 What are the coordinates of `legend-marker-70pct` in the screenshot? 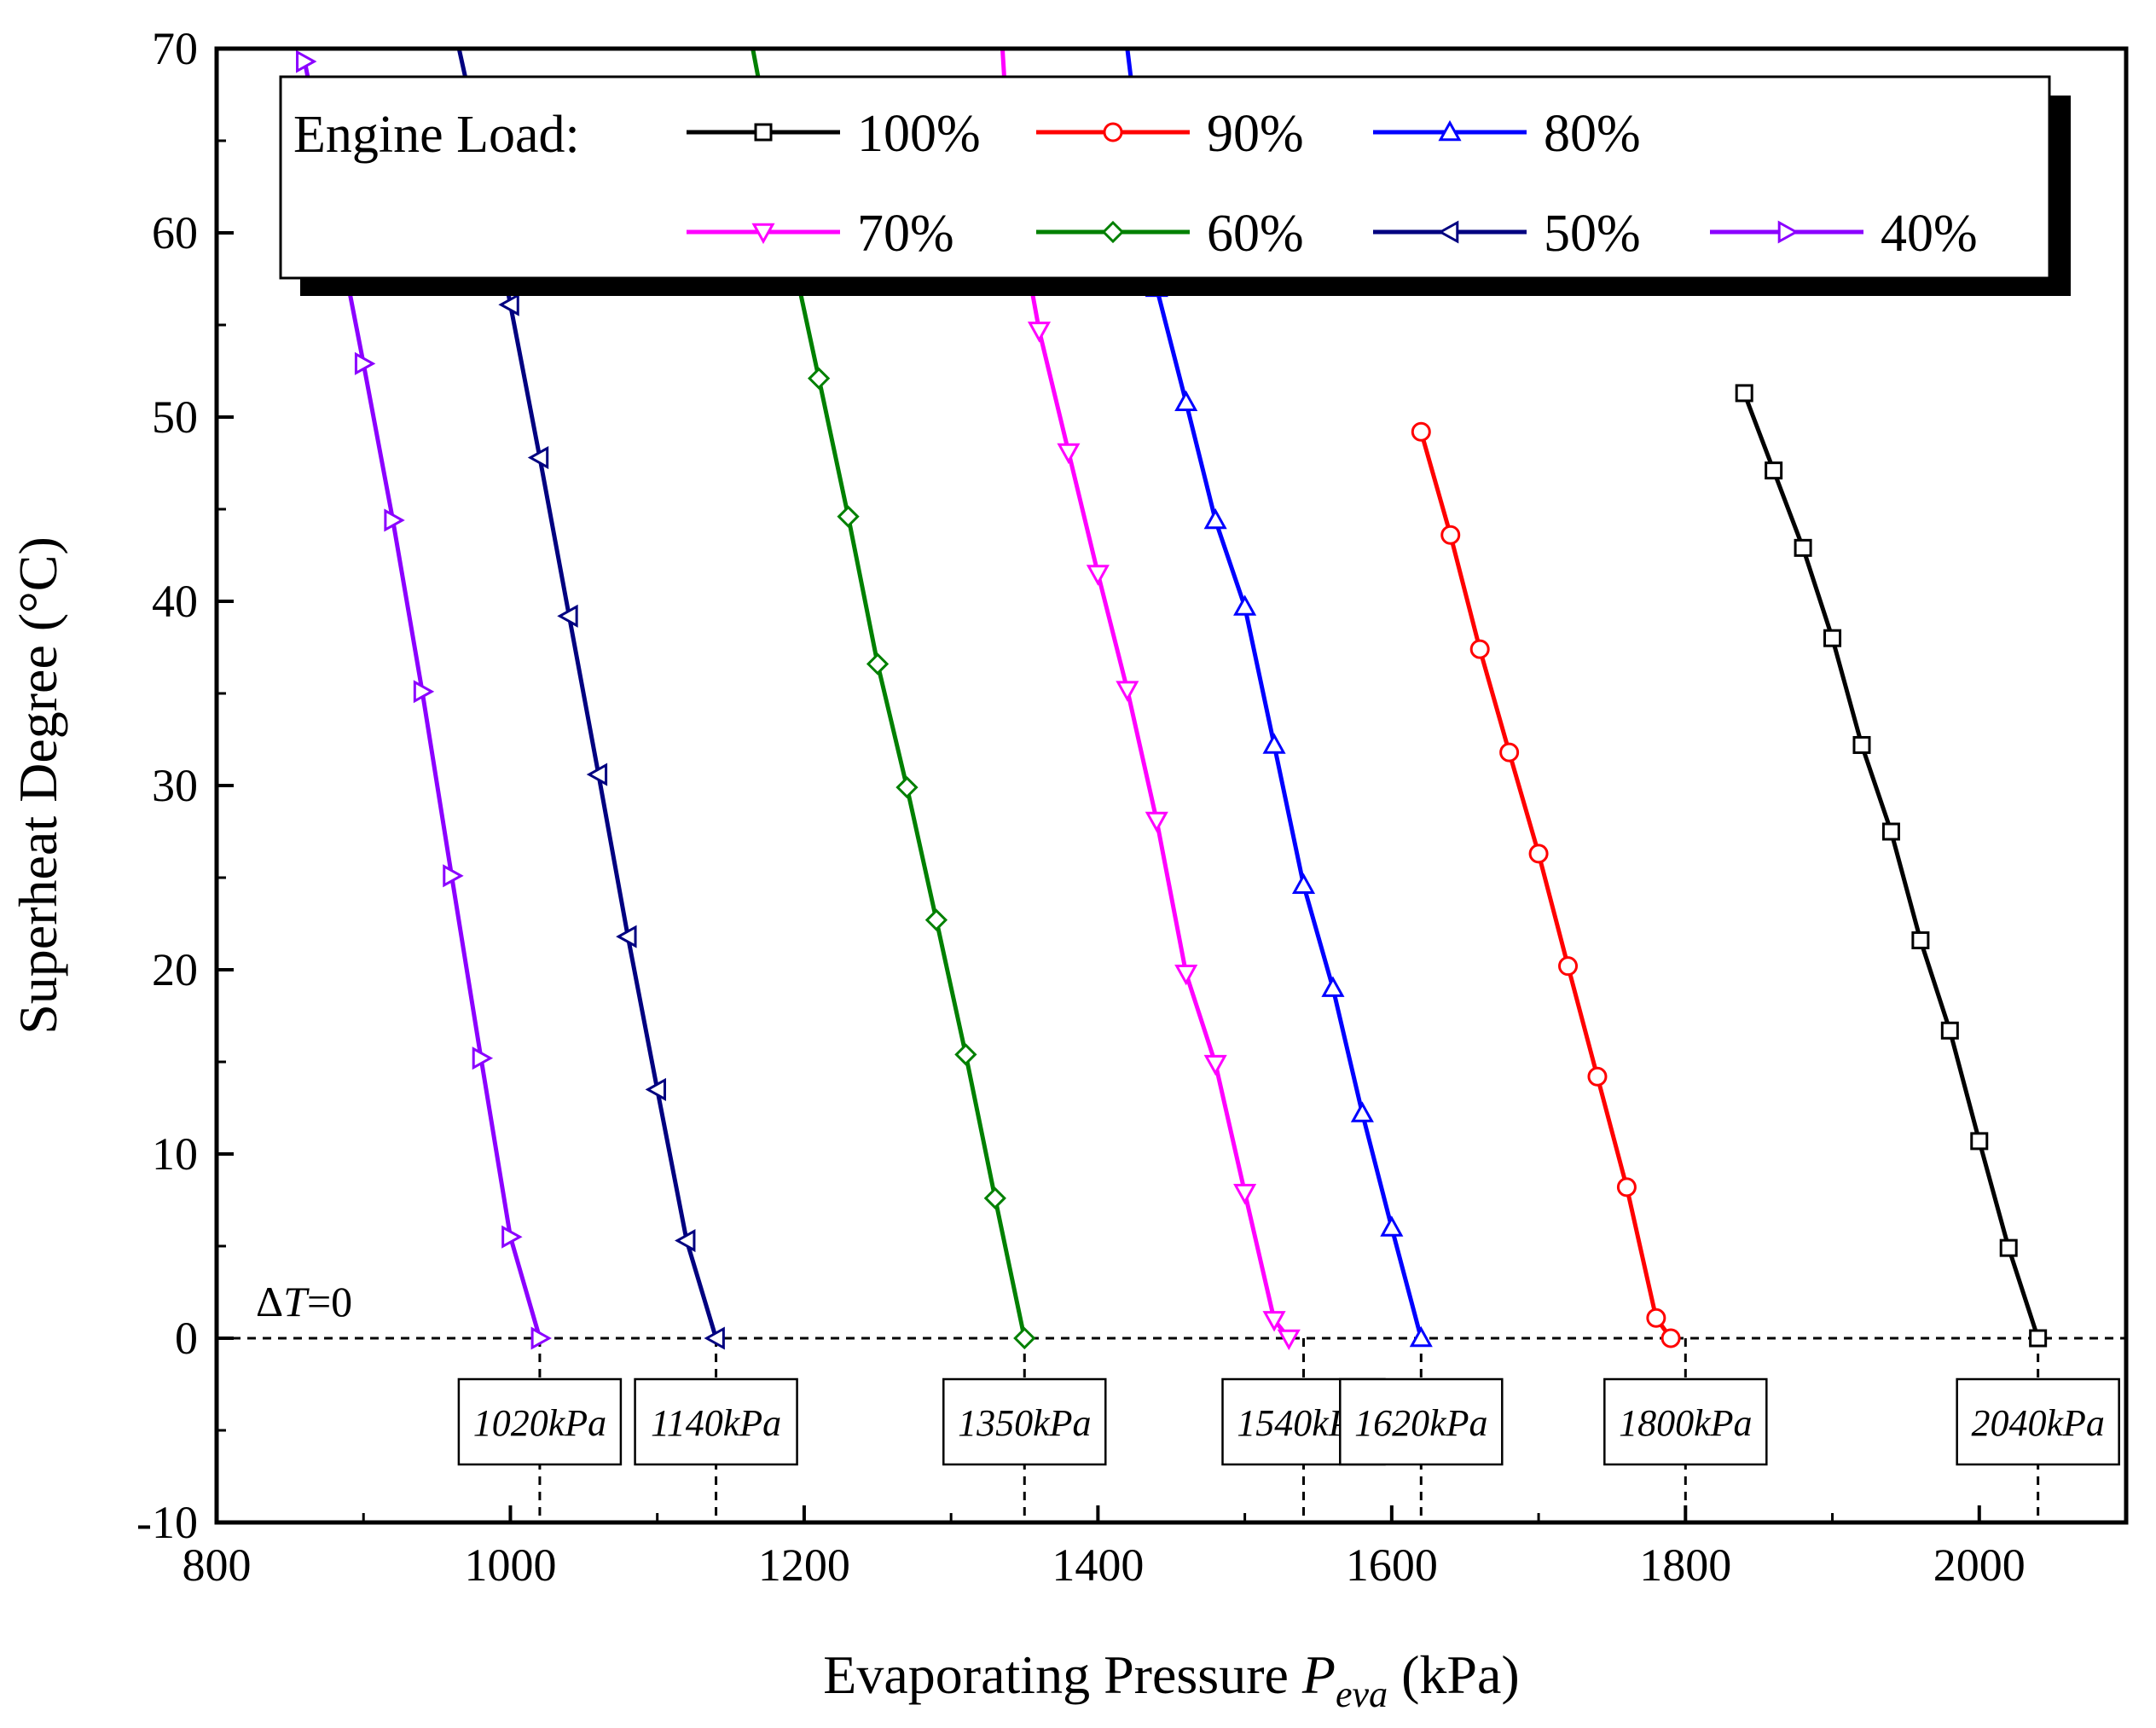 It's located at (763, 234).